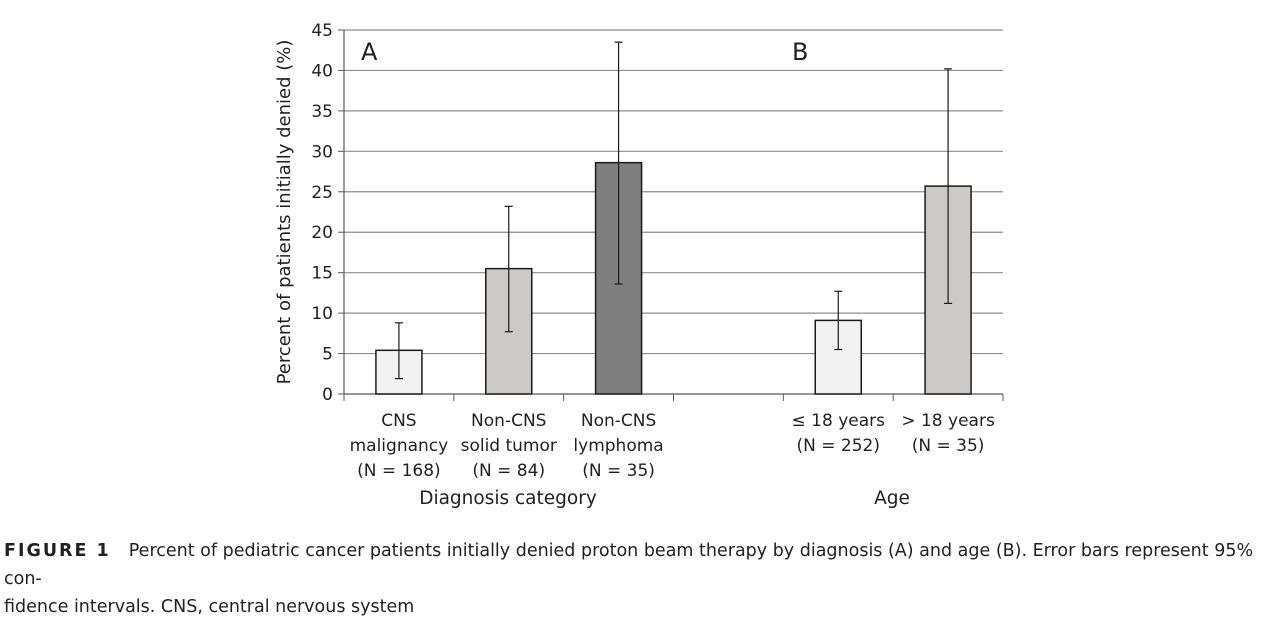 This screenshot has width=1280, height=621. I want to click on y-axis-label: Percent of patients initially denied (%), so click(284, 212).